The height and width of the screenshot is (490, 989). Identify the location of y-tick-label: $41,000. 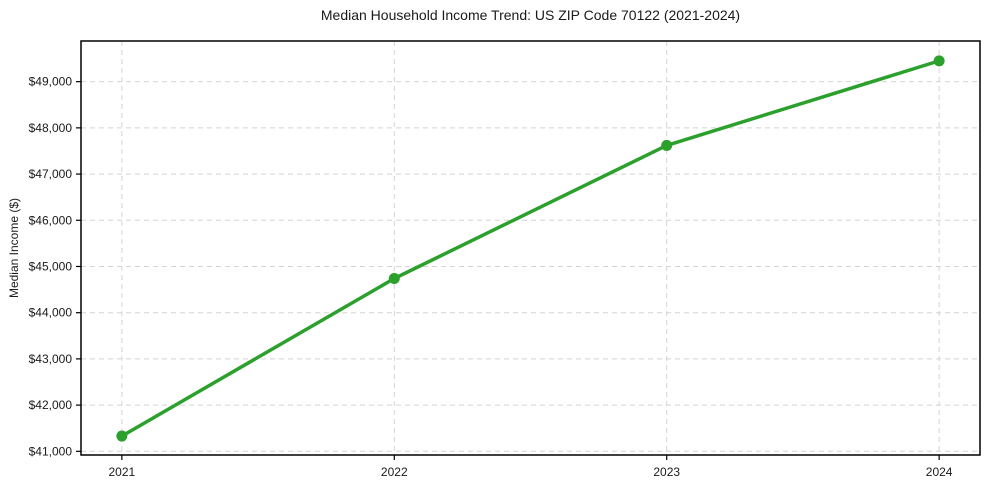
(51, 451).